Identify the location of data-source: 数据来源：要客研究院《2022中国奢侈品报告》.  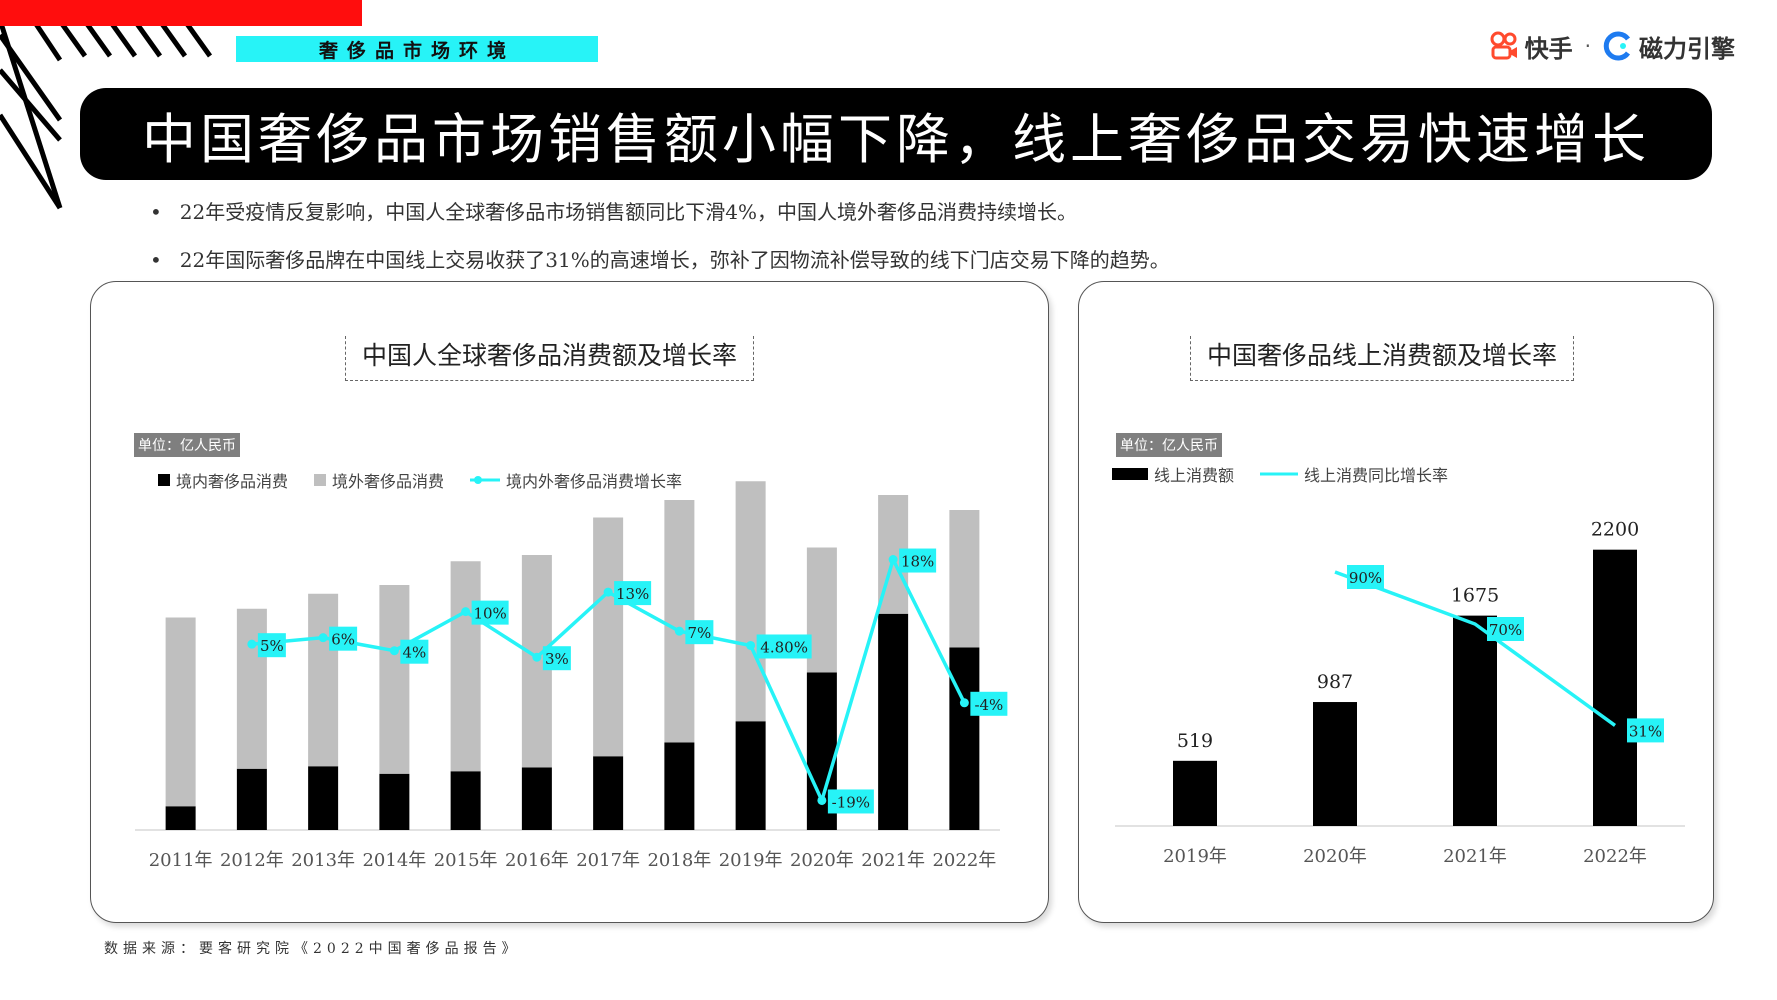
(312, 949).